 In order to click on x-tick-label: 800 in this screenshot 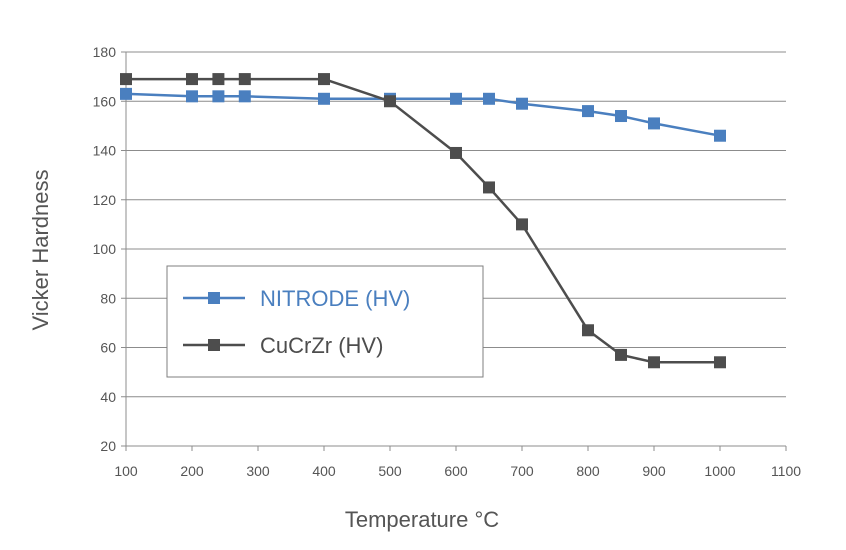, I will do `click(588, 471)`.